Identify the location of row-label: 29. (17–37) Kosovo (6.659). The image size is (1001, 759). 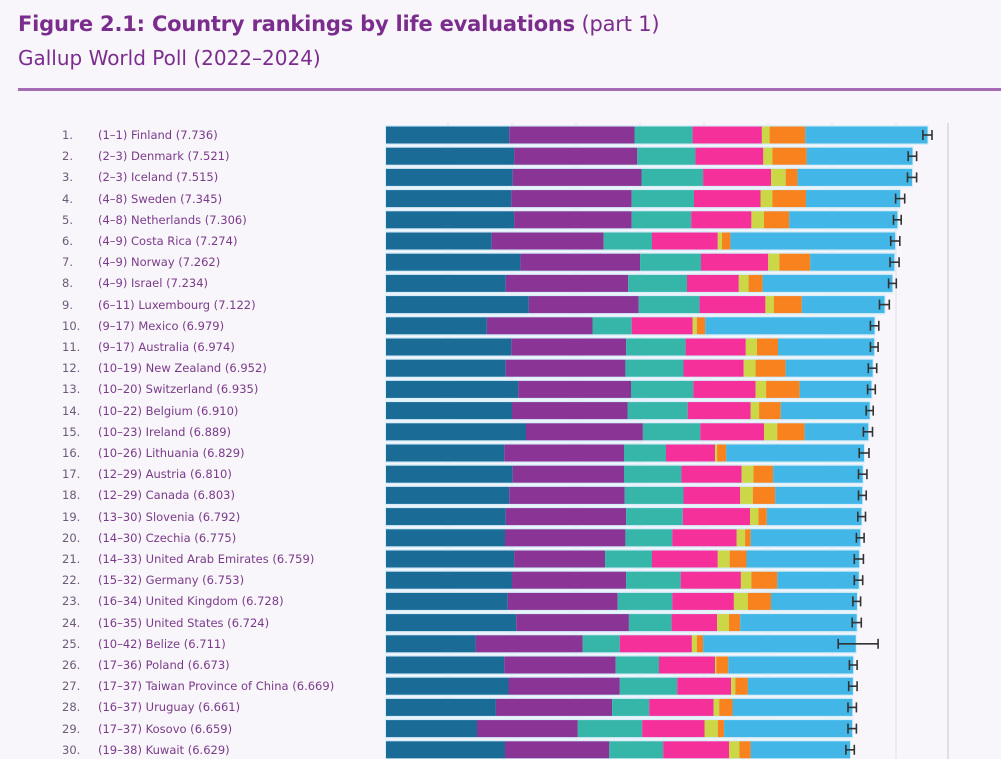
(147, 728).